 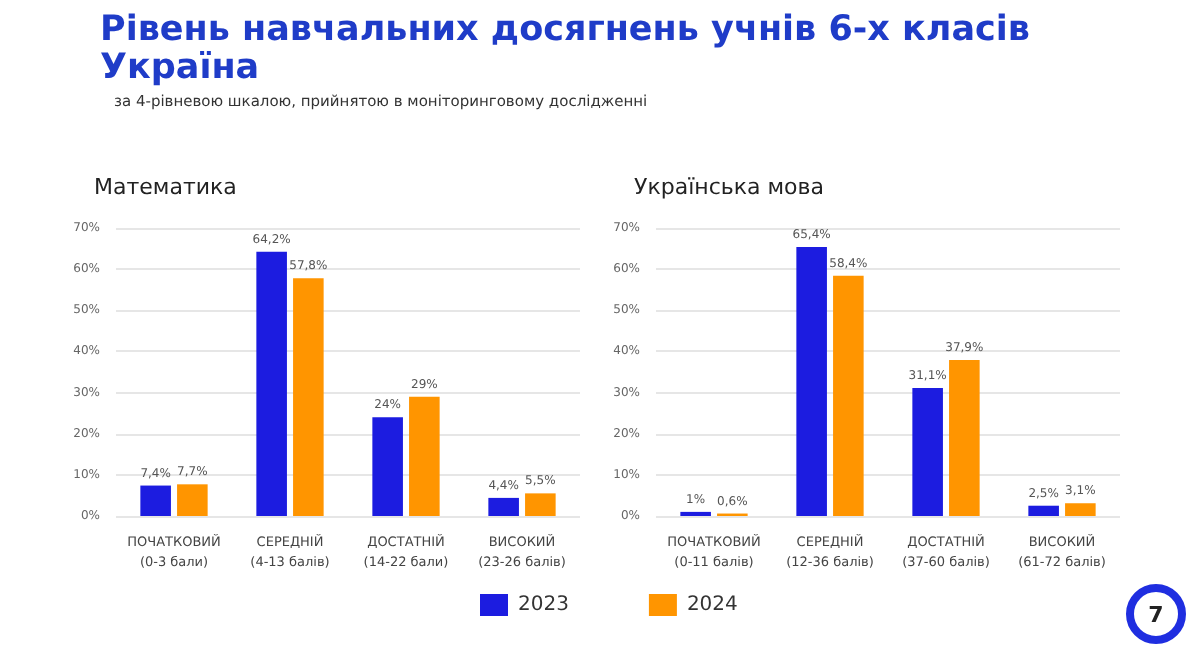 I want to click on text: Рівень навчальних досягнень учнів 6-х класів Україна, so click(x=566, y=49).